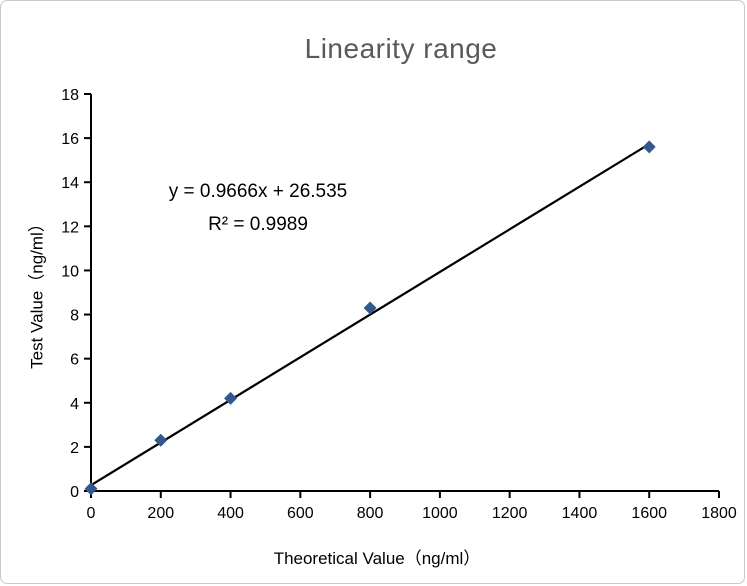  I want to click on x-tick-label: 400, so click(230, 513).